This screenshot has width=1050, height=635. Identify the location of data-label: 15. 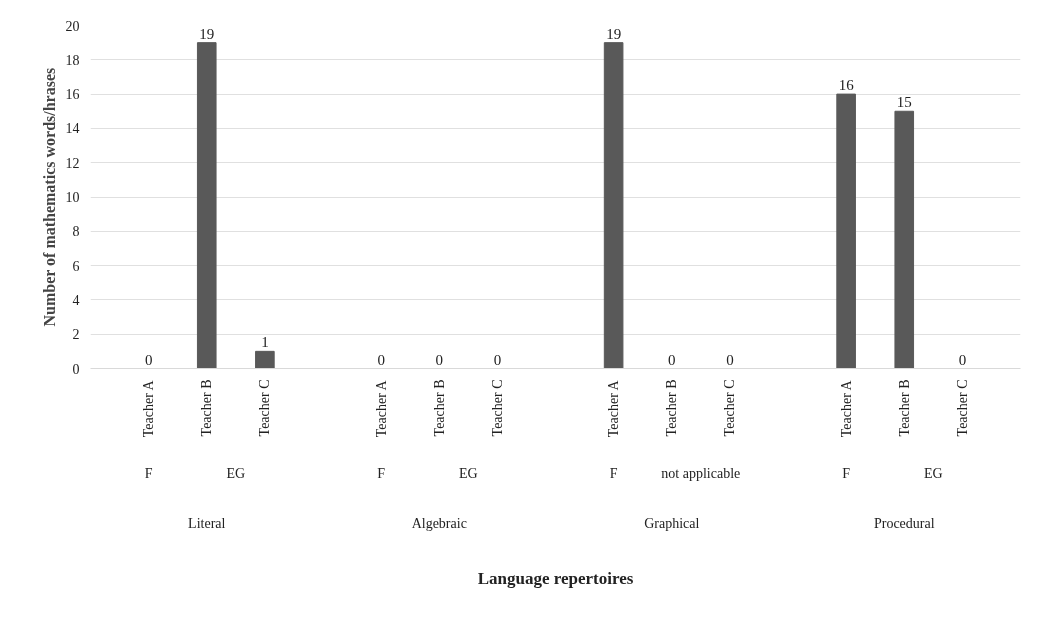
(904, 102).